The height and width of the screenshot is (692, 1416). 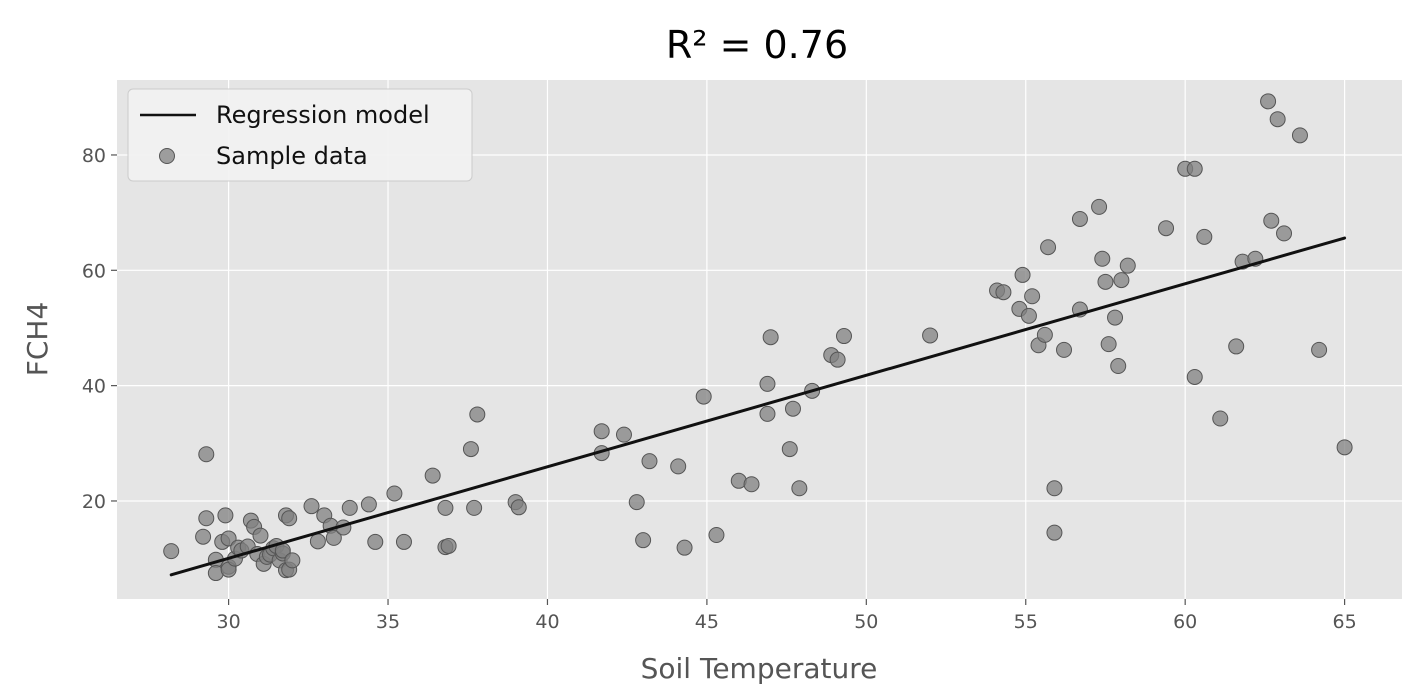 I want to click on x-tick-label: 40, so click(x=547, y=622).